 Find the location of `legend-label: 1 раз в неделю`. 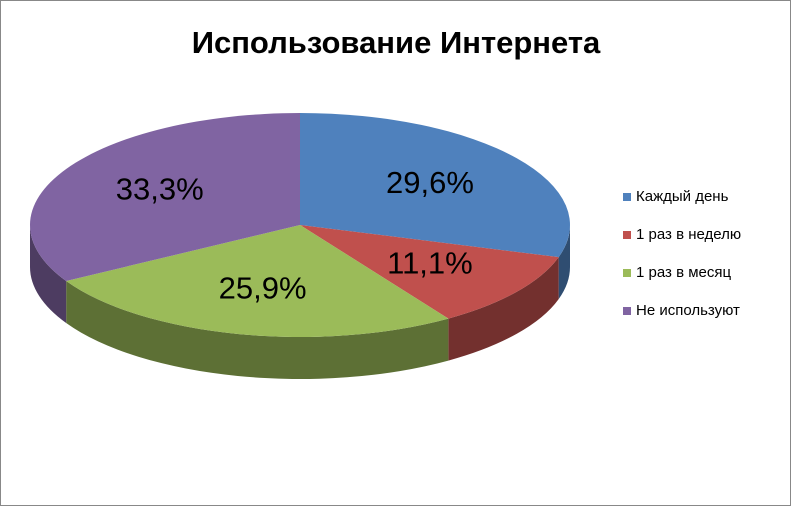

legend-label: 1 раз в неделю is located at coordinates (688, 234).